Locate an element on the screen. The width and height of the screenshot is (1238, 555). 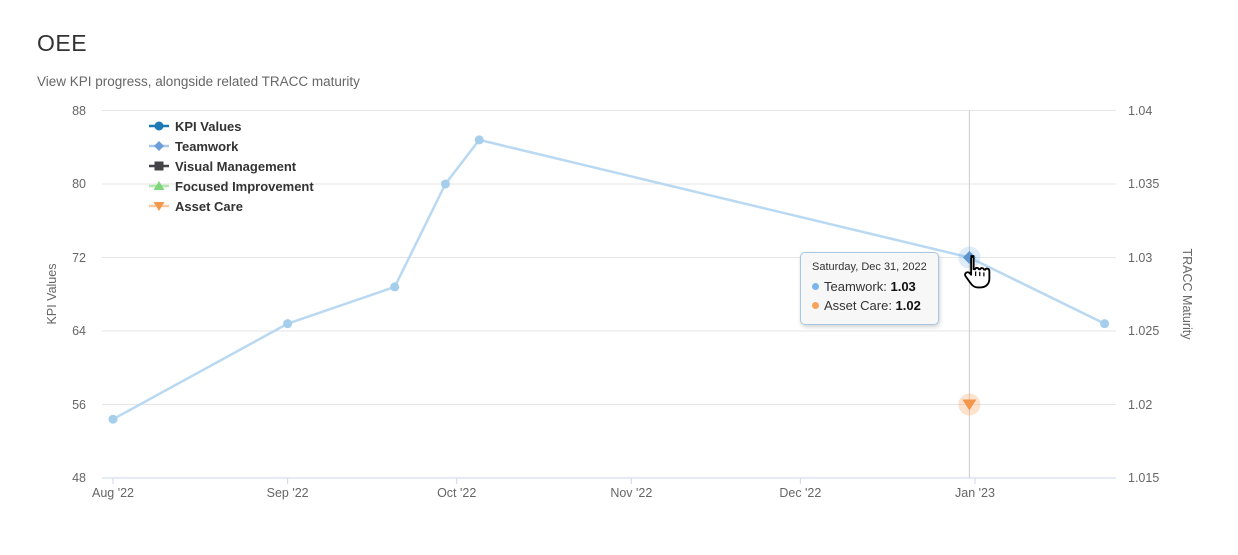
x-axis-label: Nov '22 is located at coordinates (631, 493).